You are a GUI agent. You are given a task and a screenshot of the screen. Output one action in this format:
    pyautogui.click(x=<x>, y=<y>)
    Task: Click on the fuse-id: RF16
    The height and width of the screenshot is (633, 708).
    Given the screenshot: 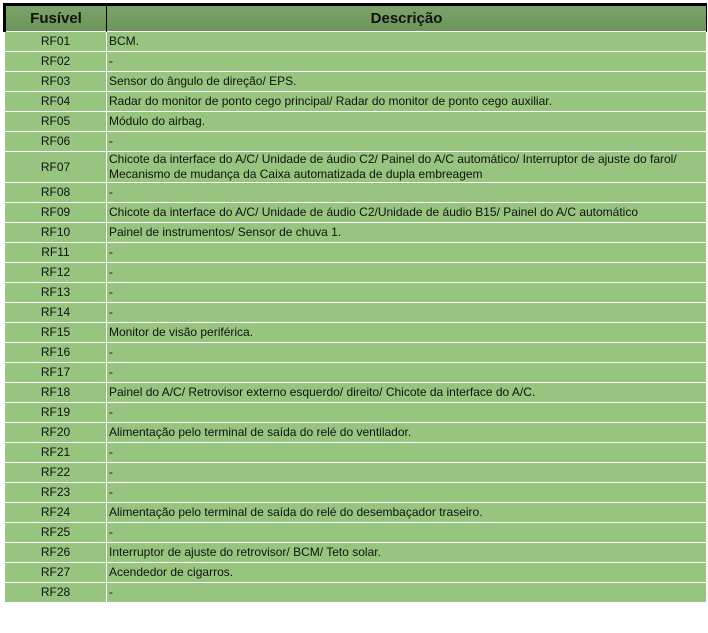 What is the action you would take?
    pyautogui.click(x=55, y=352)
    